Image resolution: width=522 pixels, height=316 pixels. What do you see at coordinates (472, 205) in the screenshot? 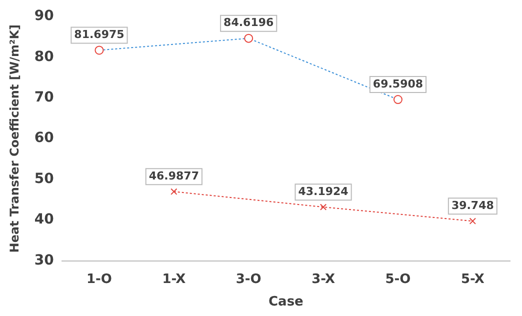
I see `data-label: 39.748` at bounding box center [472, 205].